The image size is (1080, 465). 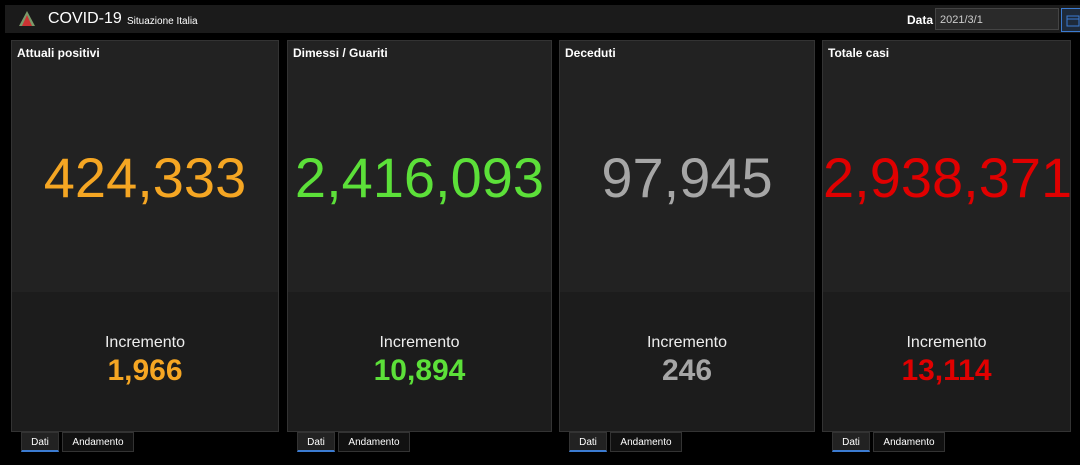 I want to click on card-title: Deceduti, so click(x=590, y=53).